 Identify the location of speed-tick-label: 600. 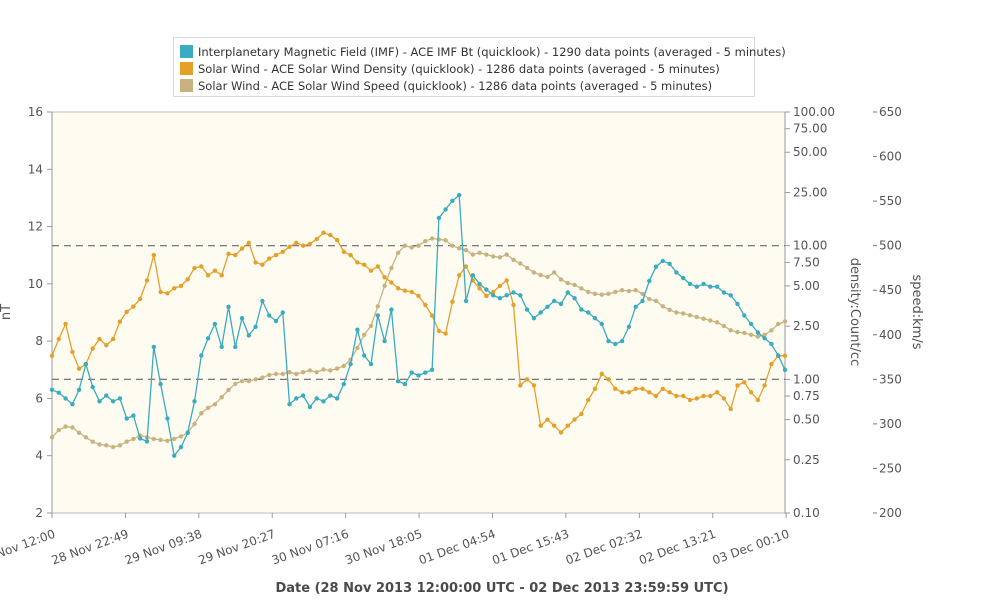
(890, 157).